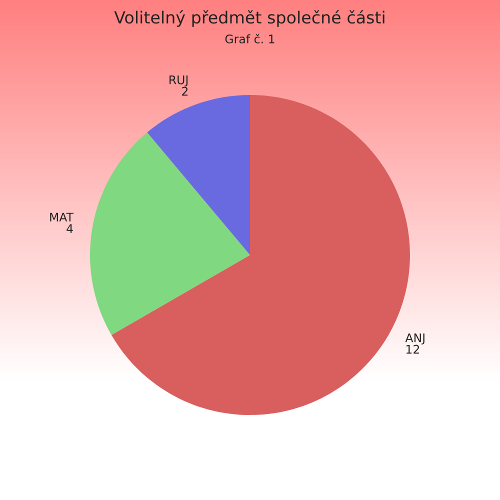 The height and width of the screenshot is (500, 500). What do you see at coordinates (185, 91) in the screenshot?
I see `data-label: 2` at bounding box center [185, 91].